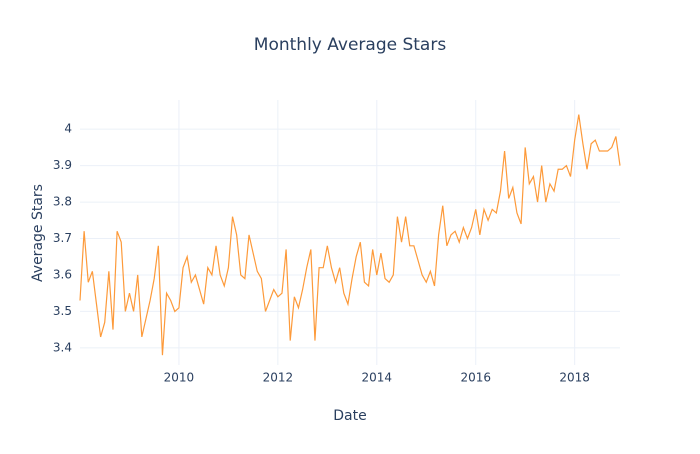  Describe the element at coordinates (377, 378) in the screenshot. I see `x-tick-label: 2014` at that location.